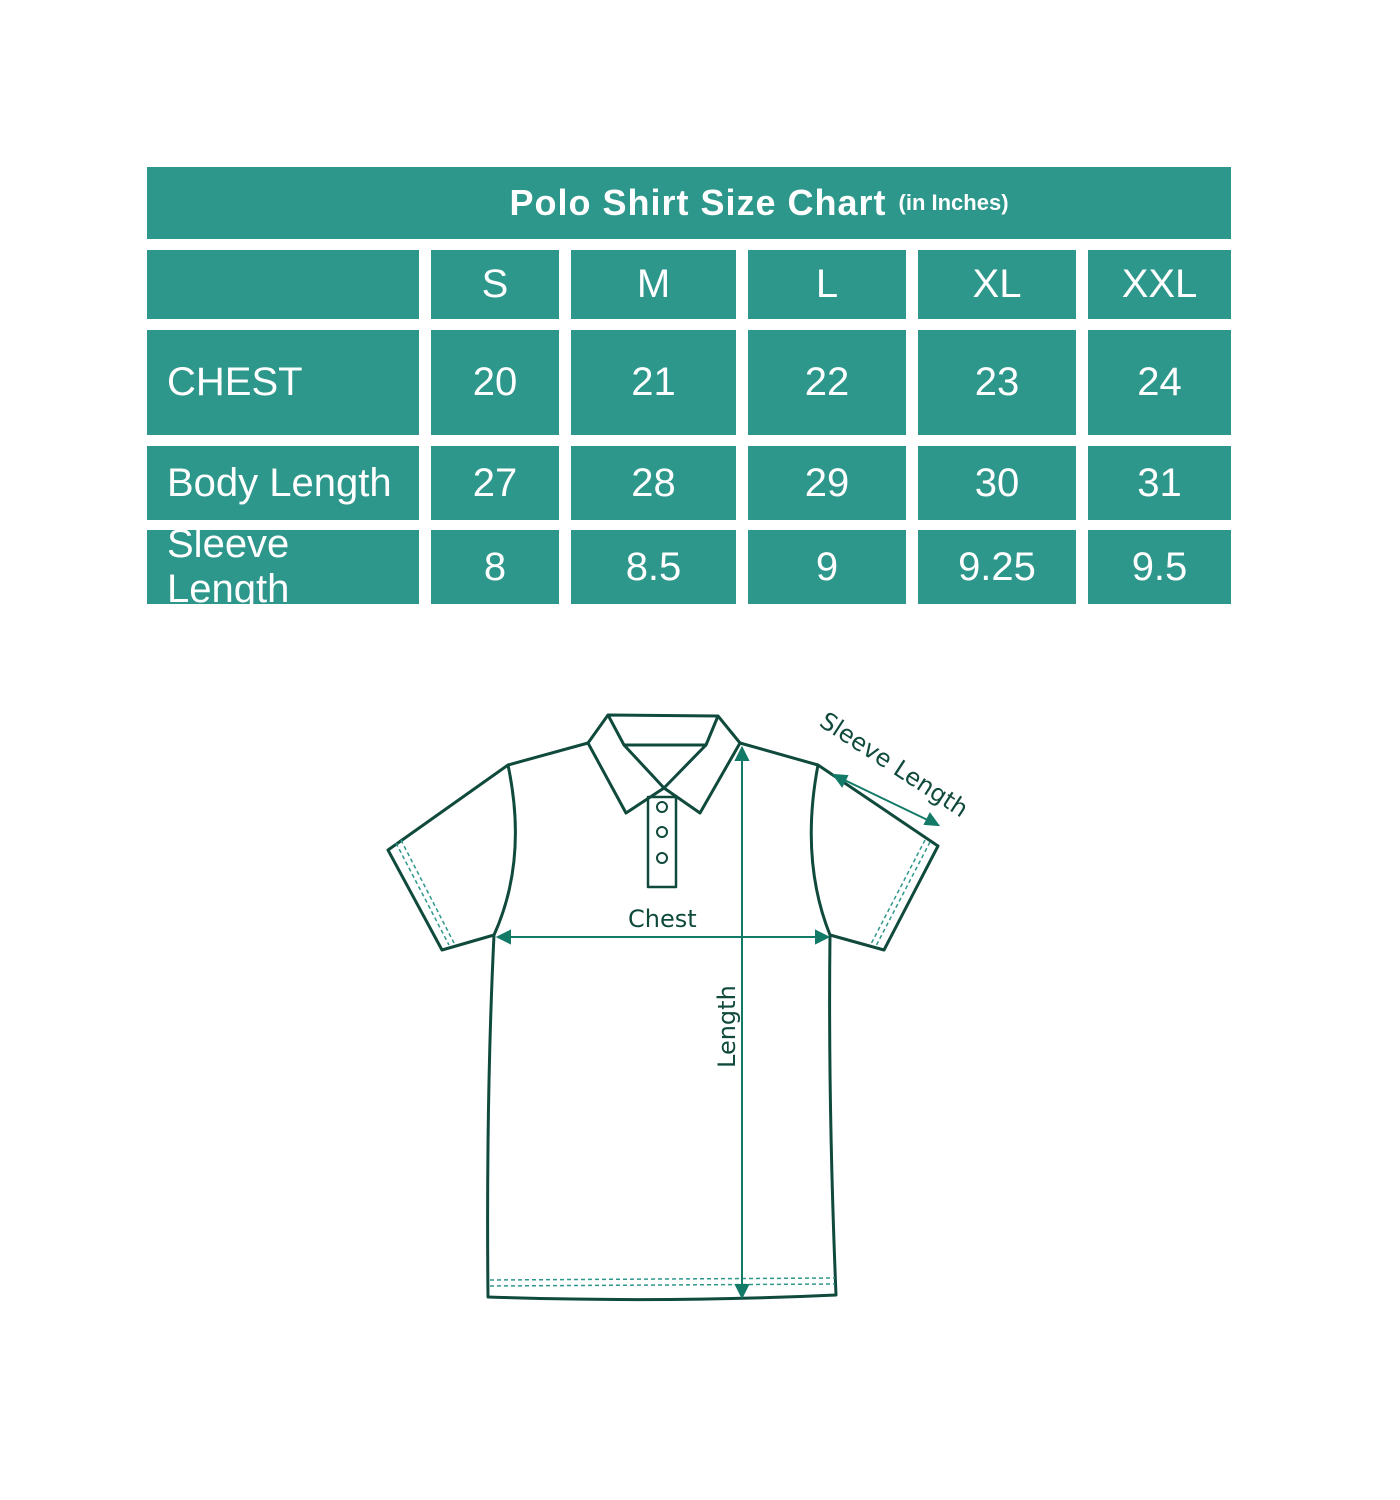  I want to click on table-cell: 21, so click(653, 382).